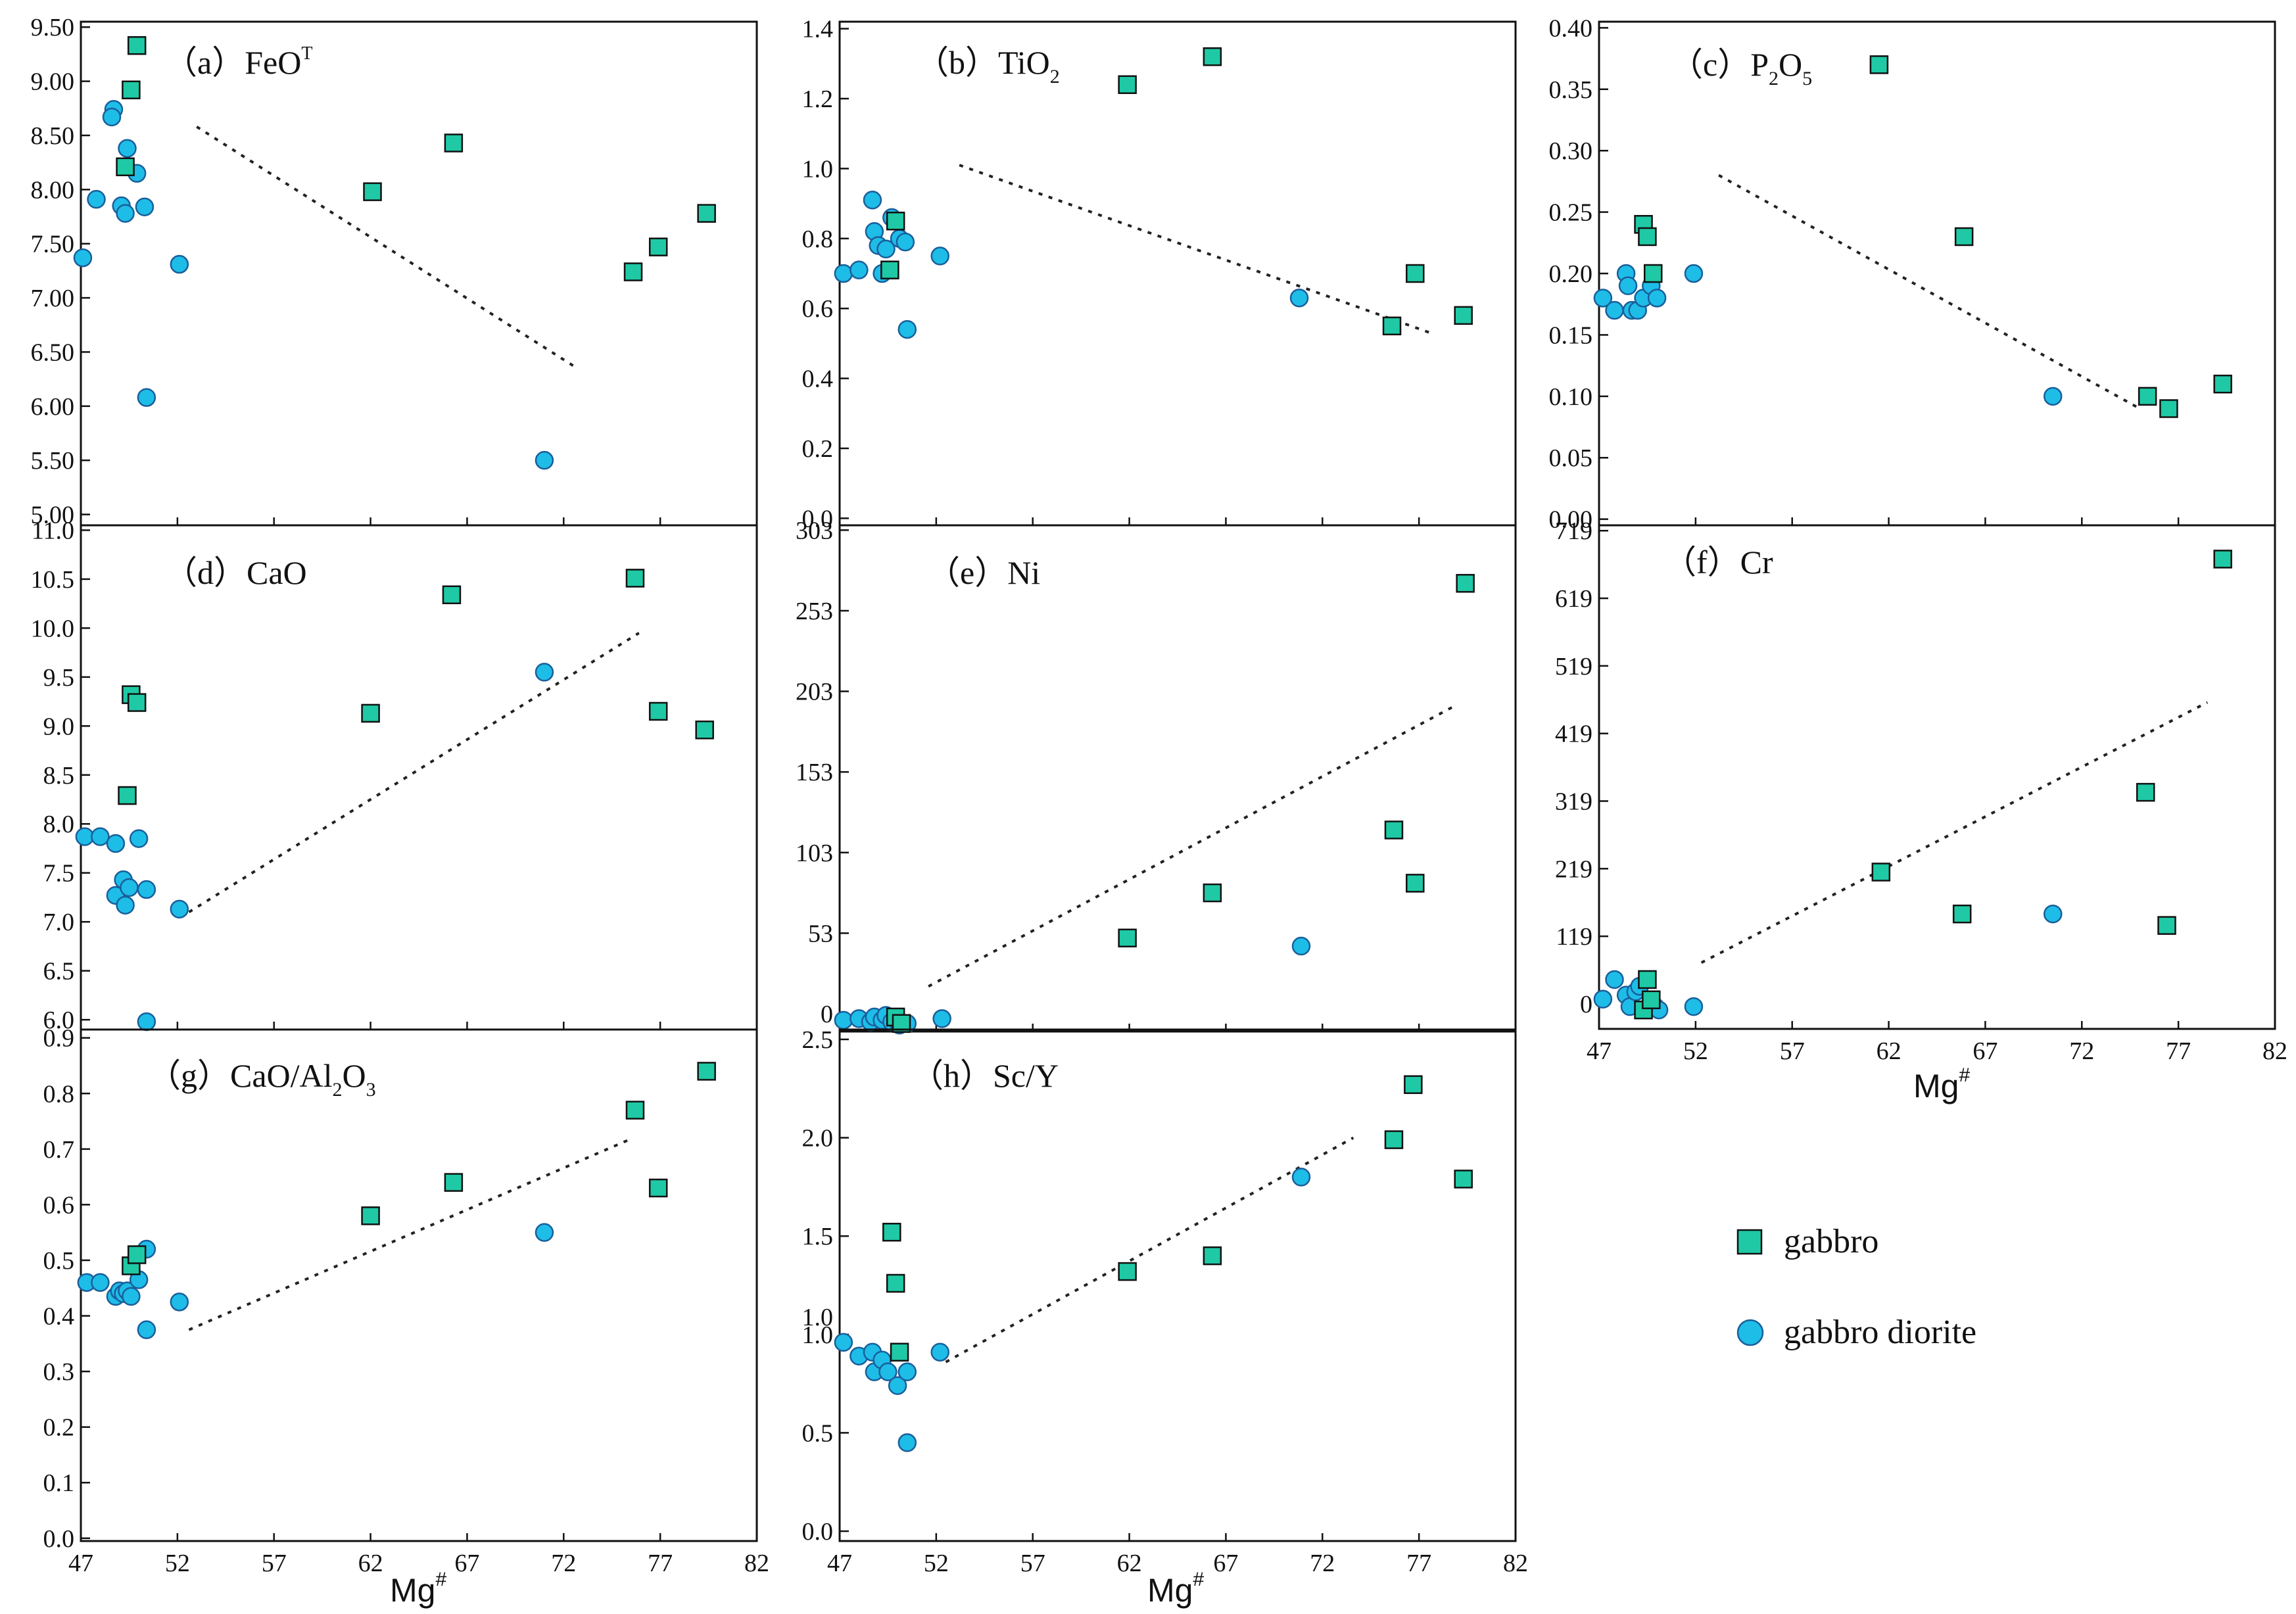 The height and width of the screenshot is (1614, 2296). I want to click on legend-gabbro-diorite-label: gabbro diorite, so click(1880, 1332).